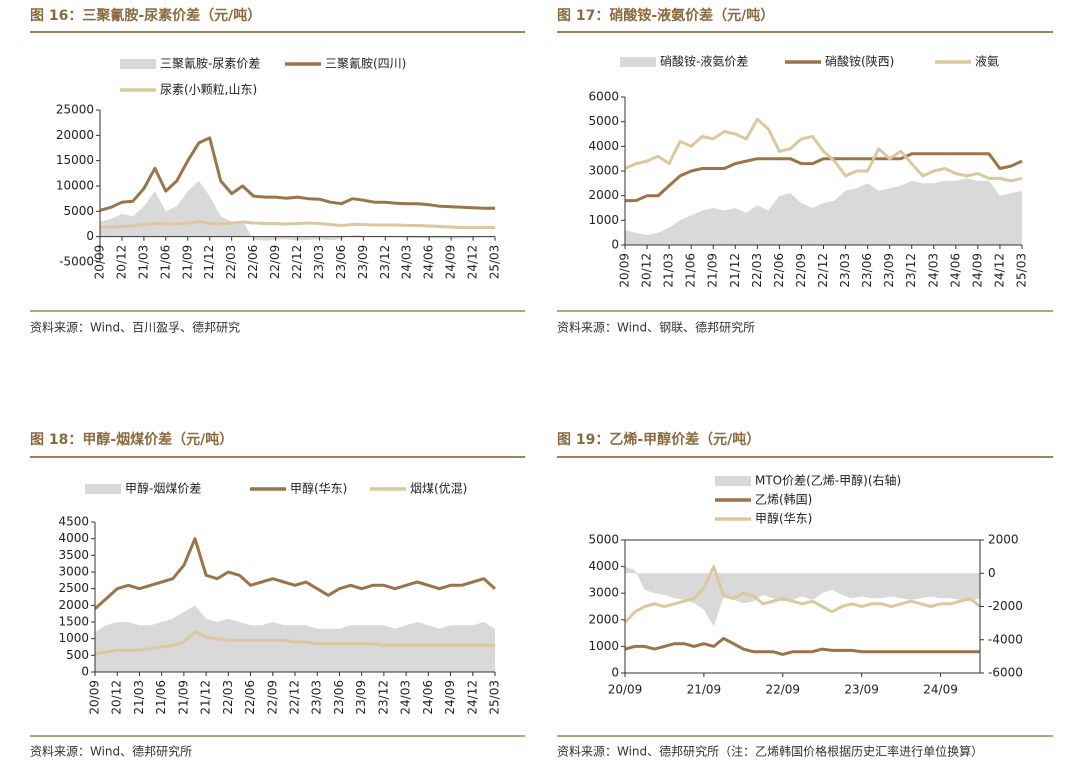 This screenshot has width=1080, height=777. I want to click on figure-source: 资料来源：Wind、德邦研究所, so click(111, 751).